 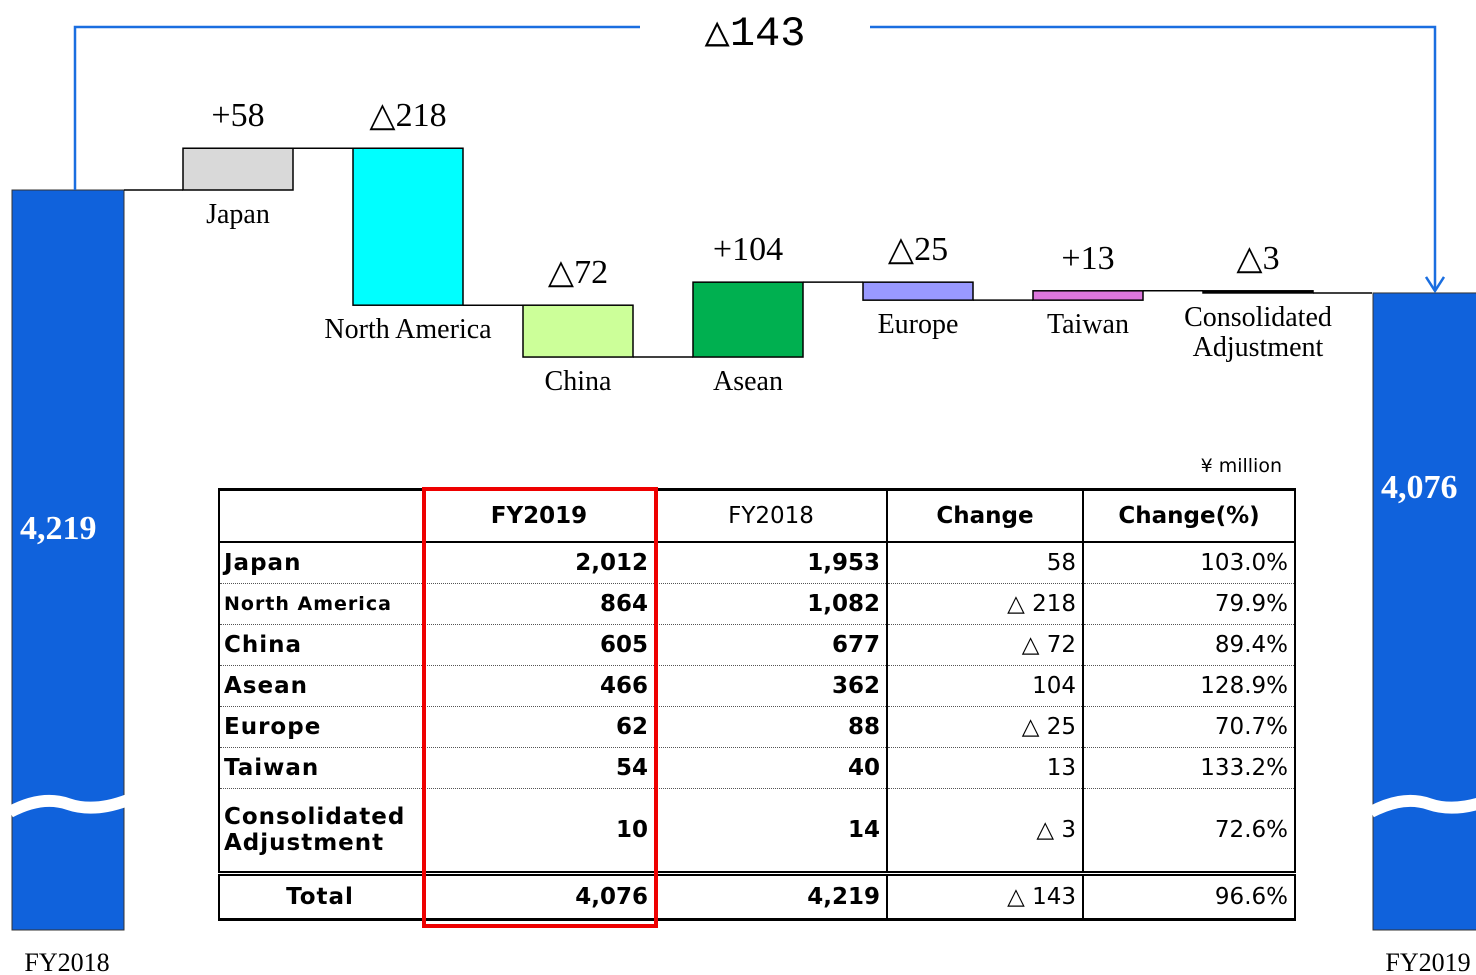 I want to click on table-cell: 70.7%, so click(x=1189, y=727).